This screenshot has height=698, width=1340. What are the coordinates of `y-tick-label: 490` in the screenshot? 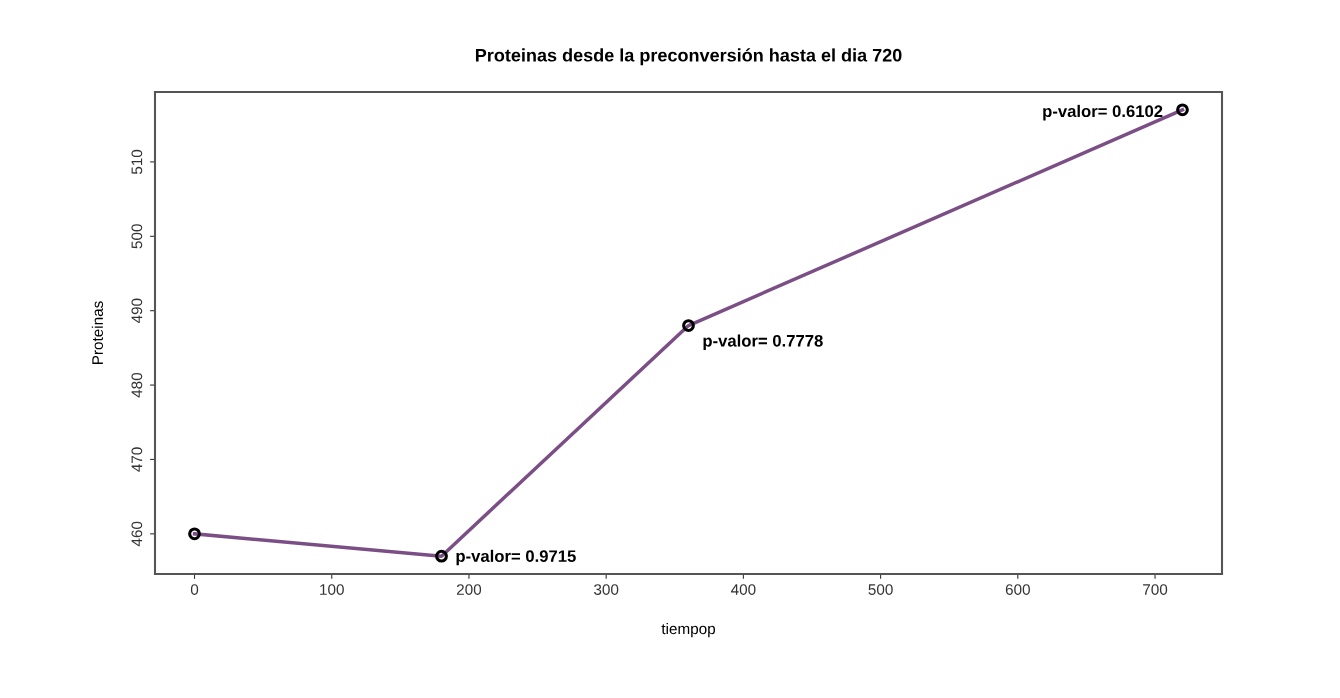 It's located at (137, 311).